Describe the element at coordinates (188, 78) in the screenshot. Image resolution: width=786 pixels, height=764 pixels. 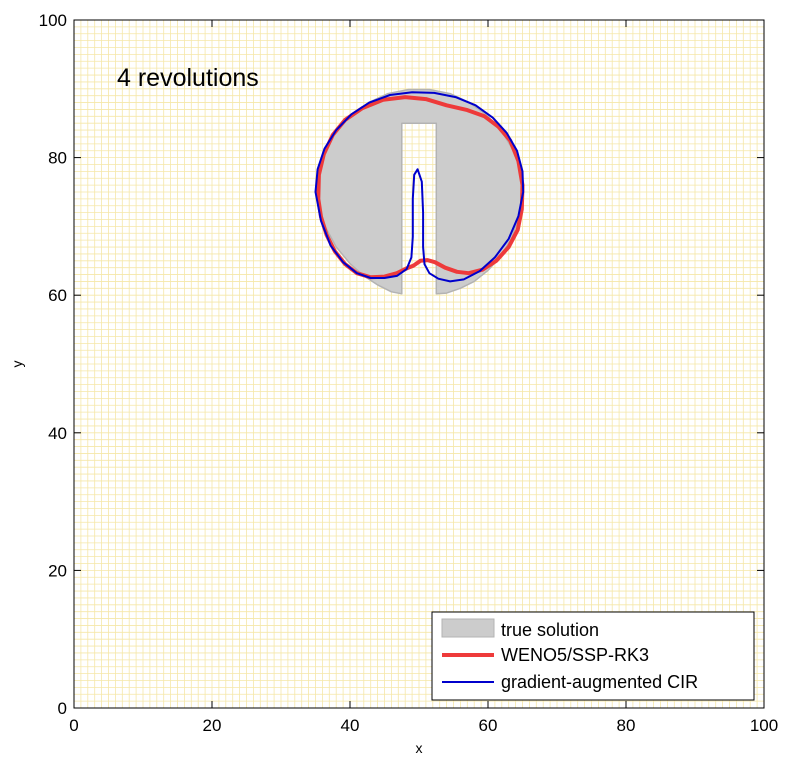
I see `annotation-text: 4 revolutions` at that location.